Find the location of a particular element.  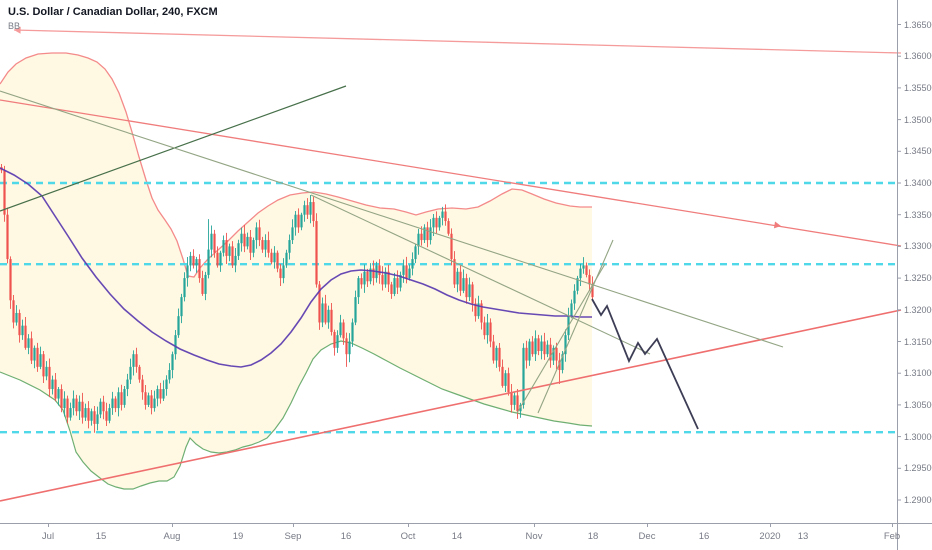

price-axis-label: 1.35000 is located at coordinates (918, 119).